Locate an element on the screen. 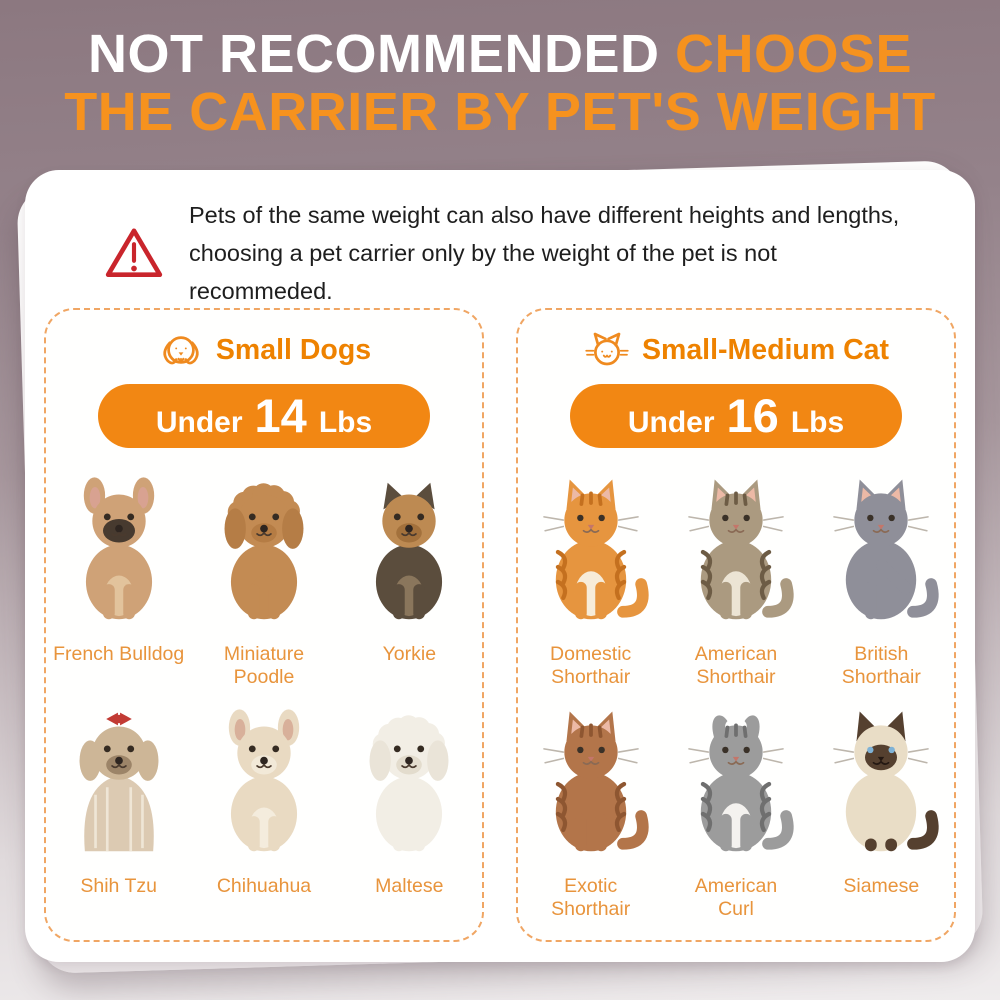  dogs-badge-suffix: Lbs is located at coordinates (345, 422).